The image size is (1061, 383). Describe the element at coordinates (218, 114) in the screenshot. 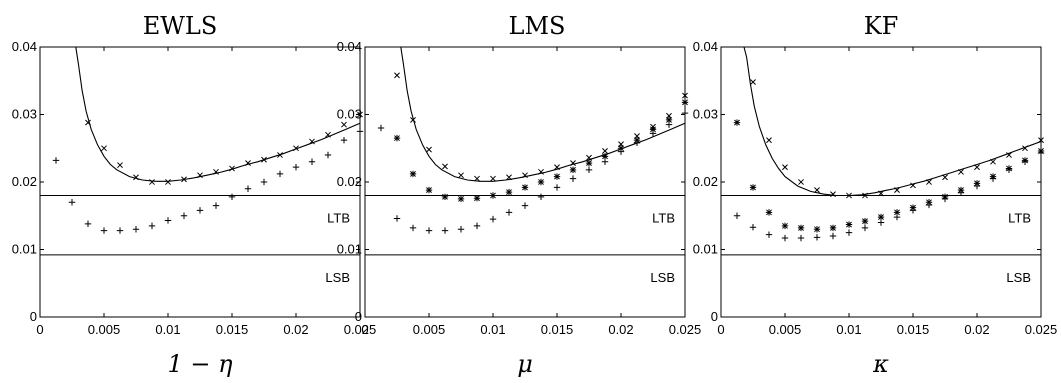

I see `fit-curve` at that location.